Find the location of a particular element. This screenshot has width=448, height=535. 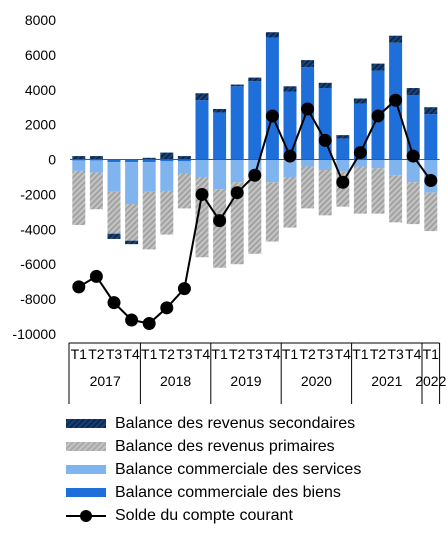

y-tick-label: -4000 is located at coordinates (38, 229).